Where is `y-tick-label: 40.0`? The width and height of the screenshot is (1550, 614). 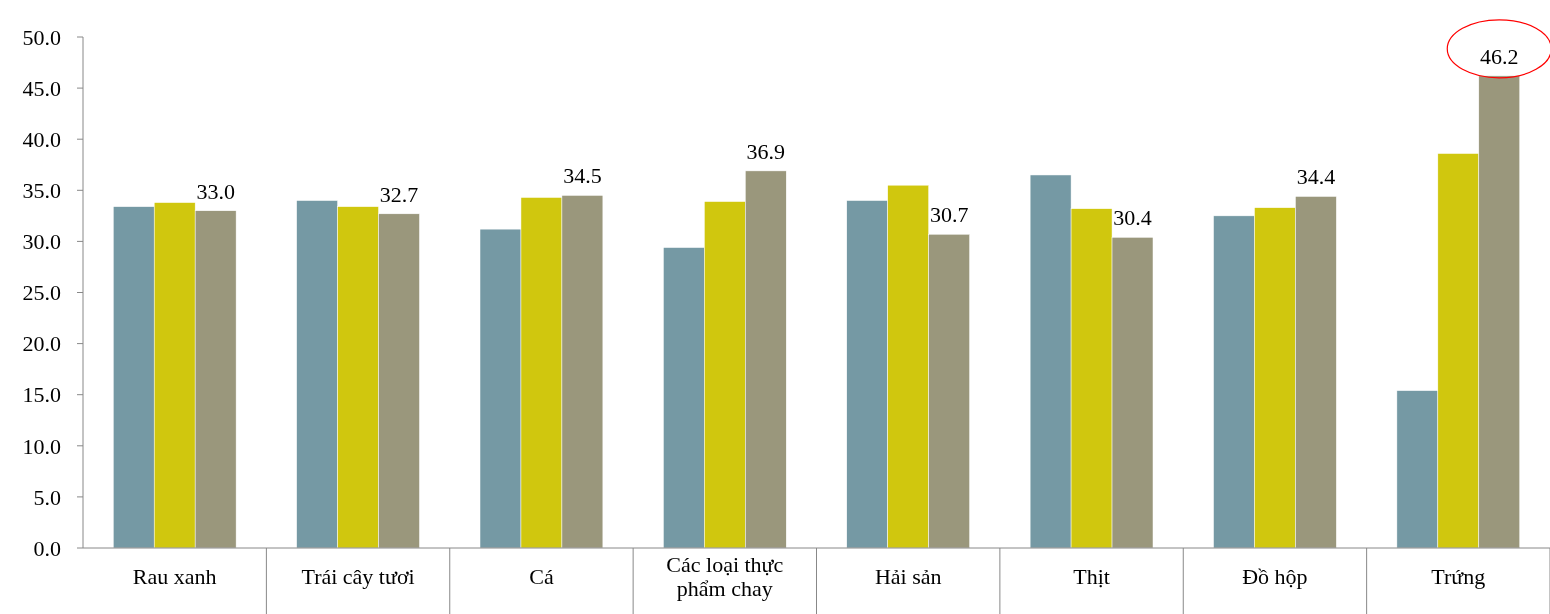
y-tick-label: 40.0 is located at coordinates (41, 139).